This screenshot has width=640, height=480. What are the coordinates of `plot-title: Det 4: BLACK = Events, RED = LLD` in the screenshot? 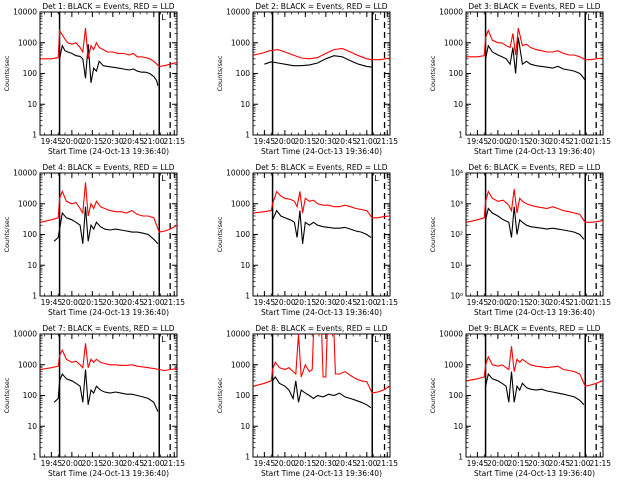 It's located at (108, 167).